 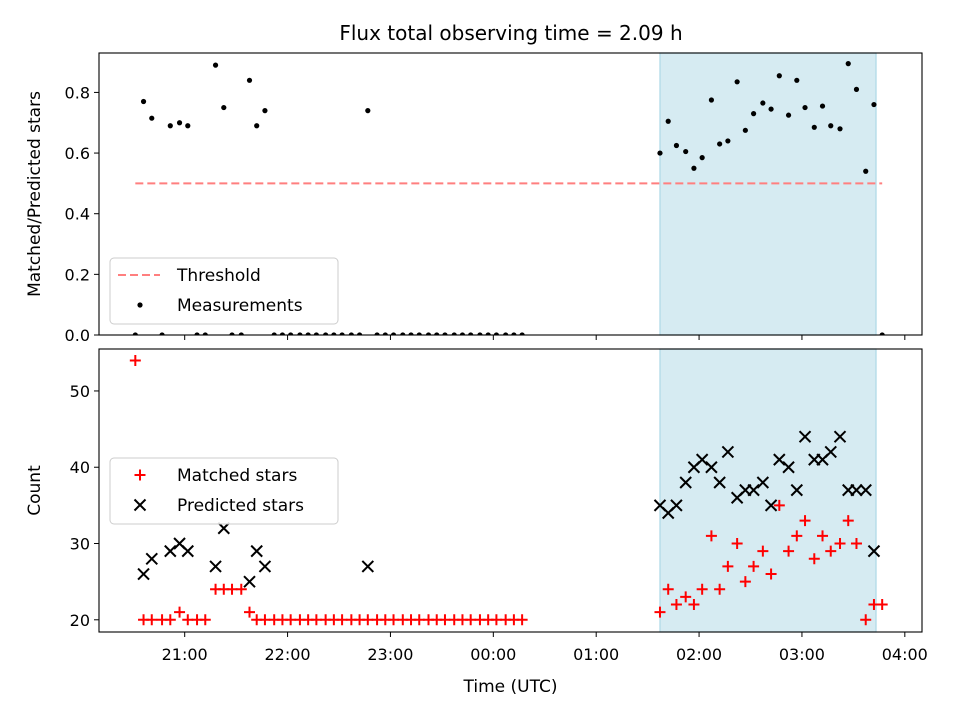 I want to click on x-tick-label: 04:00, so click(x=905, y=654).